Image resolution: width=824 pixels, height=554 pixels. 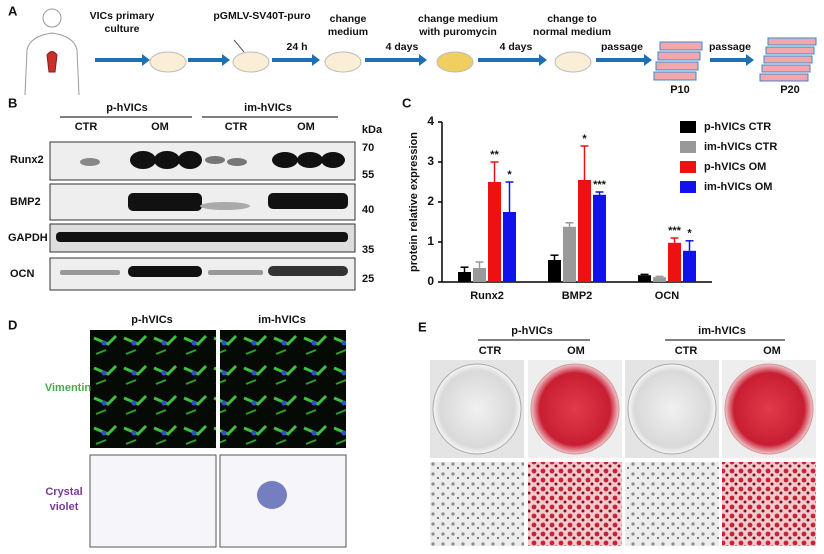 What do you see at coordinates (572, 19) in the screenshot?
I see `step-label: change to` at bounding box center [572, 19].